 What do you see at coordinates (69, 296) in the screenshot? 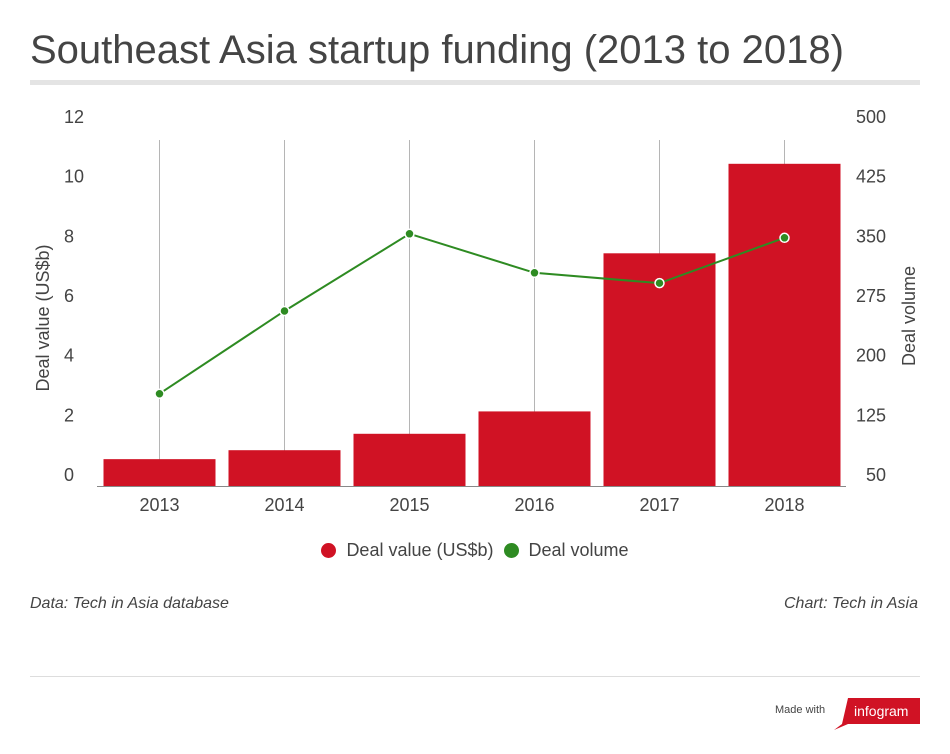
I see `y-tick-left-6: 6` at bounding box center [69, 296].